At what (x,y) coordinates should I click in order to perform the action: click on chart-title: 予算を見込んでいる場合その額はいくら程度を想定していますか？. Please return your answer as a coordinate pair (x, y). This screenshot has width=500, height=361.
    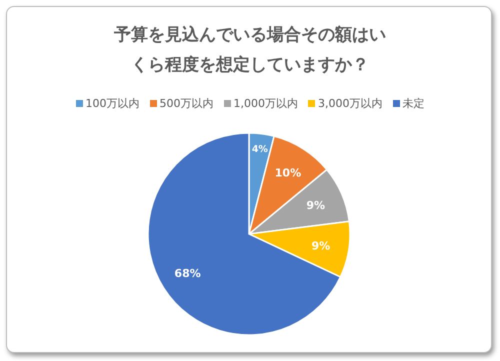
    Looking at the image, I should click on (250, 50).